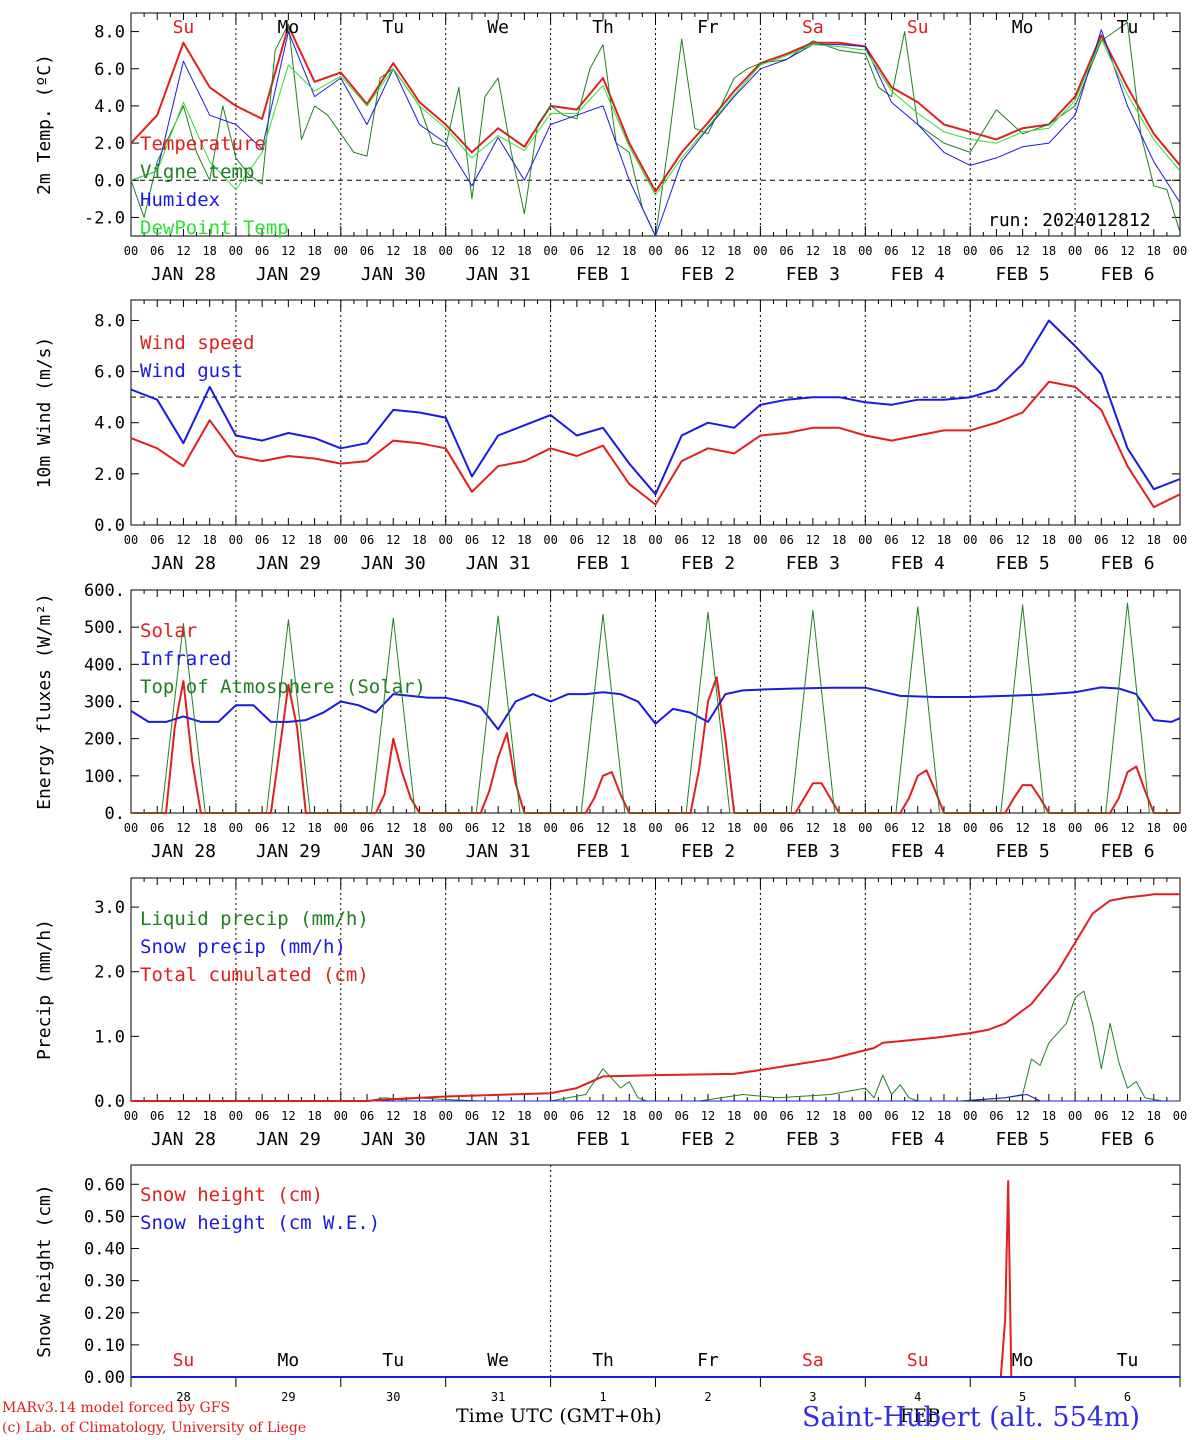  Describe the element at coordinates (116, 1408) in the screenshot. I see `credit-line-1: MARv3.14 model forced by GFS` at that location.